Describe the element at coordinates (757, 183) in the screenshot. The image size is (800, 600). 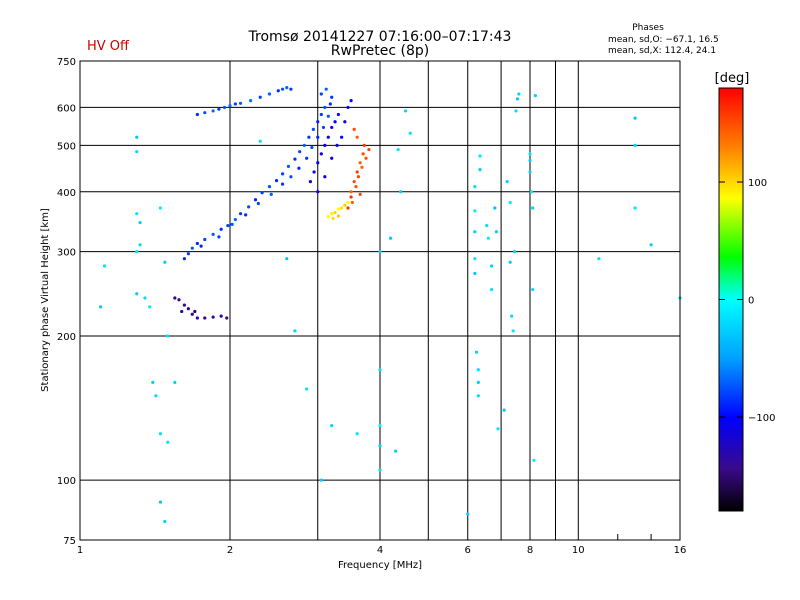
I see `colorbar-tick-label: 100` at that location.